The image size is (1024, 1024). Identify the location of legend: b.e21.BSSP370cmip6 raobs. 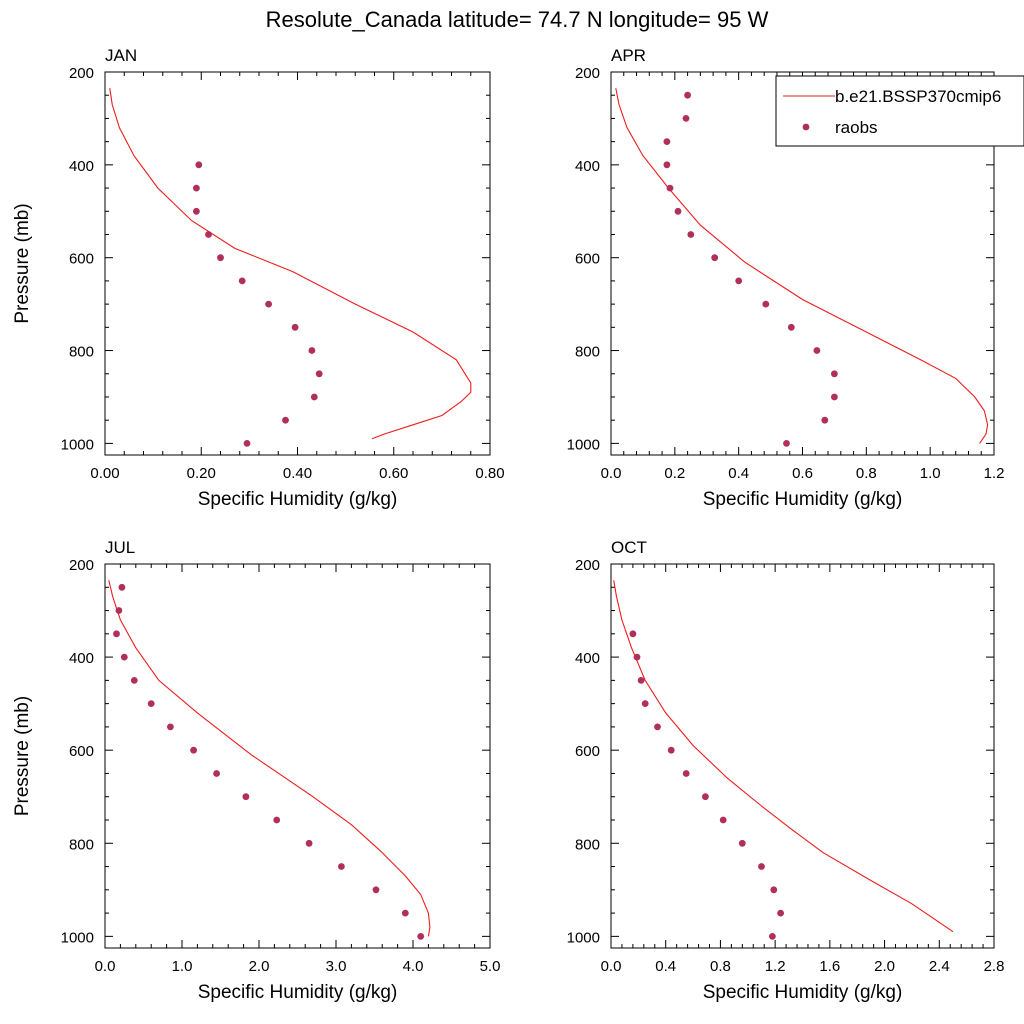
(899, 111).